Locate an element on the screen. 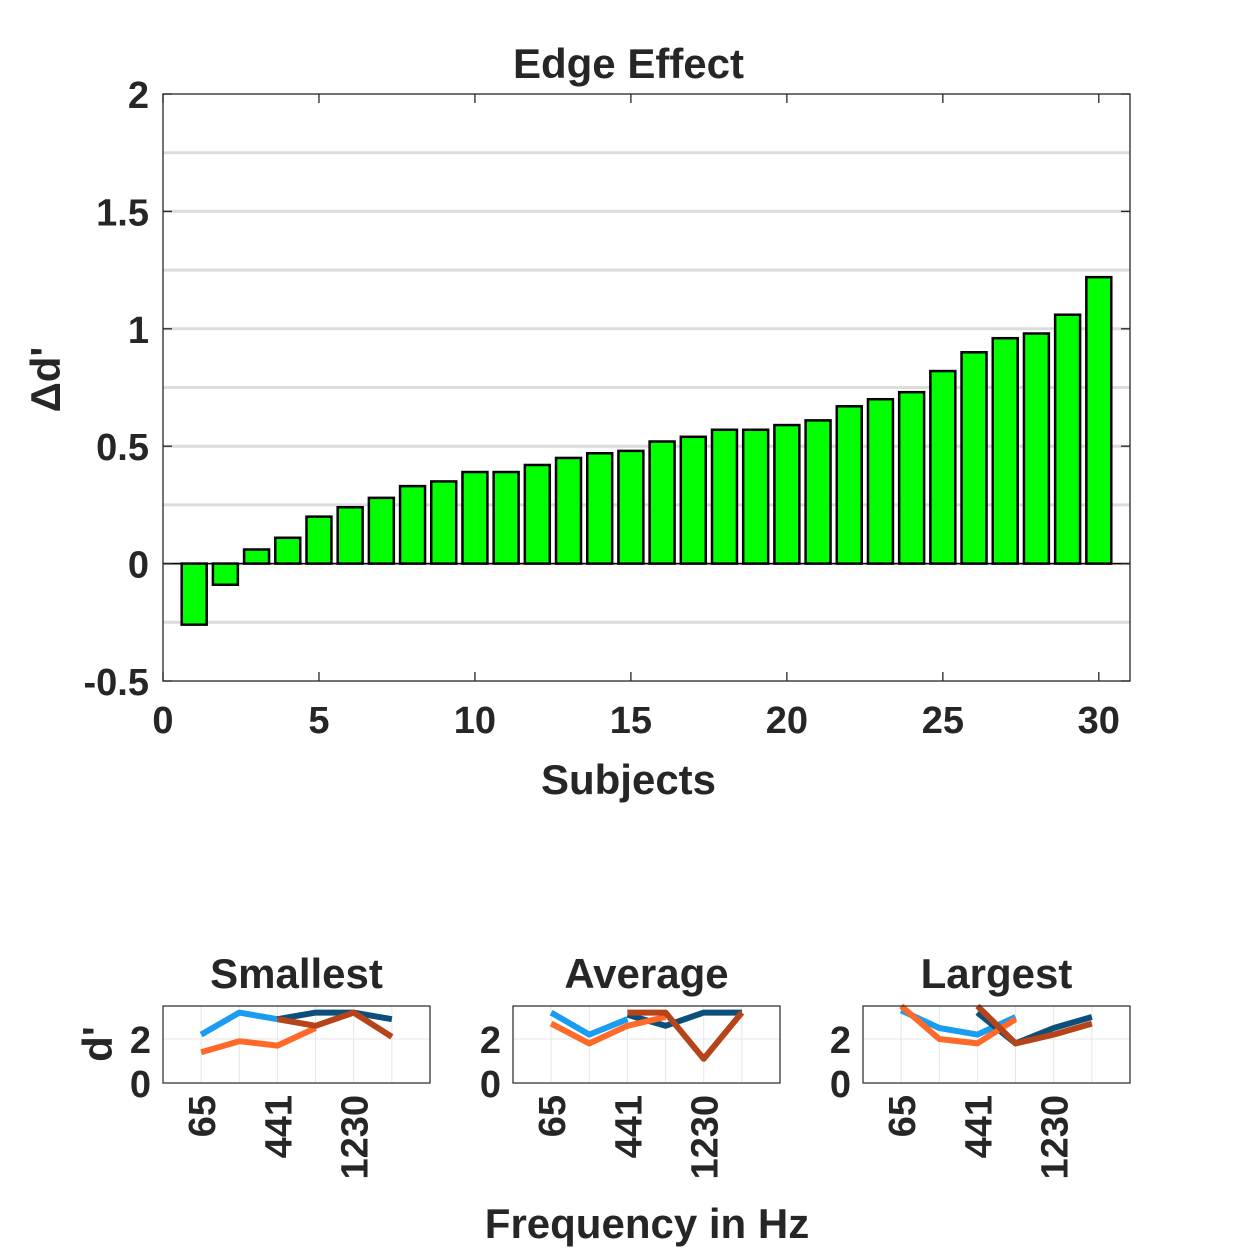  small-chart-average: 02 65 441 1230 Average is located at coordinates (630, 1065).